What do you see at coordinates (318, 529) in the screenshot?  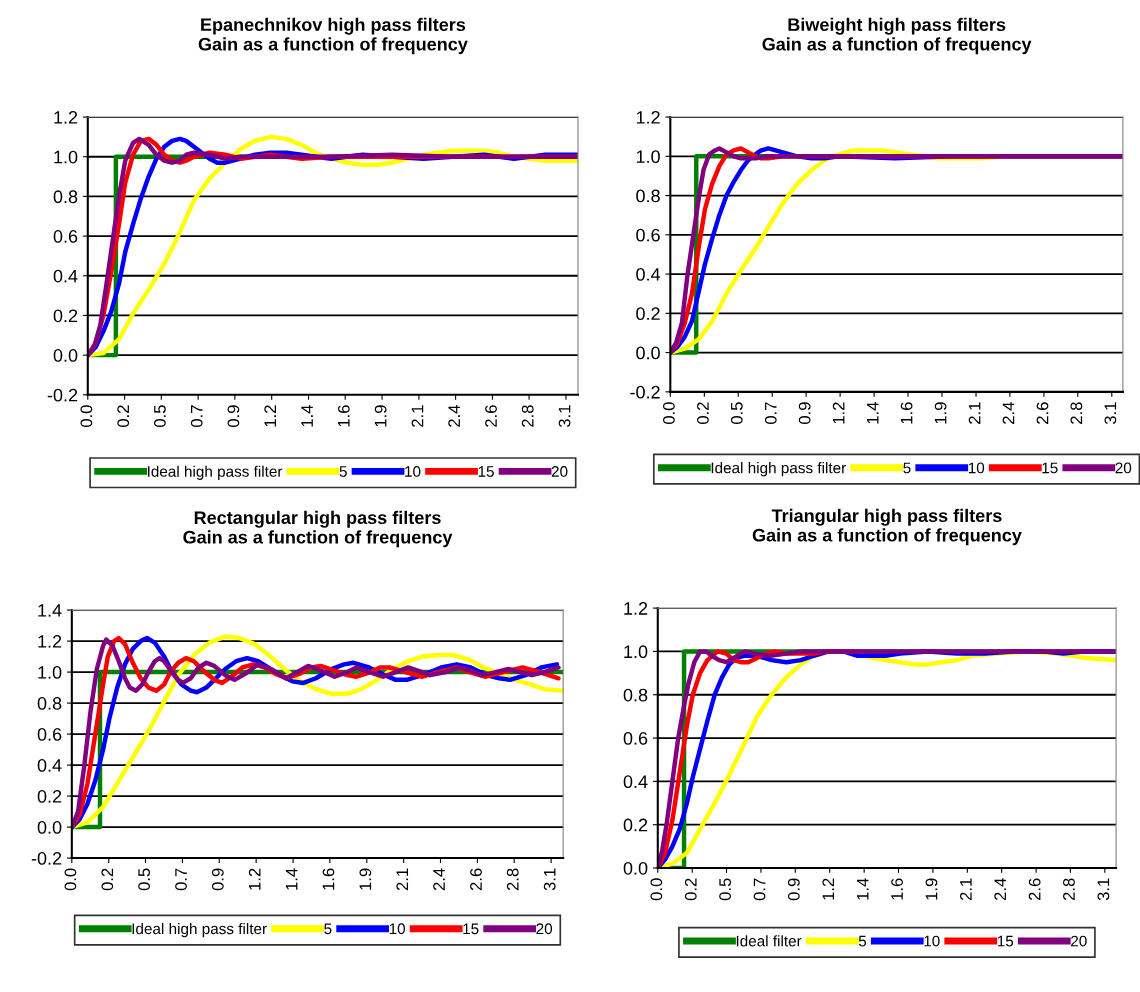 I see `chart-title: Rectangular high pass filters Gain as a function of frequency` at bounding box center [318, 529].